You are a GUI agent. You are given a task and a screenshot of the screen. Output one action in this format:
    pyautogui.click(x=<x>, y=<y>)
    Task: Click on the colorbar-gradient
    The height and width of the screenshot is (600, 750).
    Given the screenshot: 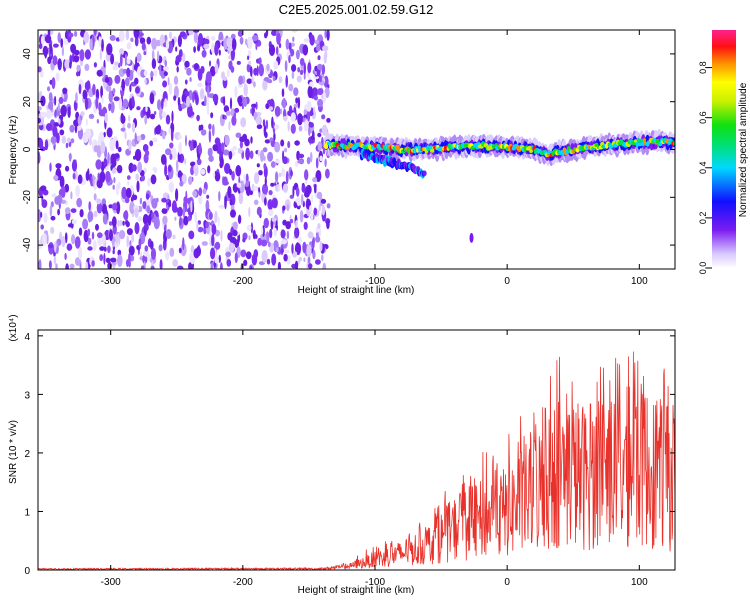 What is the action you would take?
    pyautogui.click(x=724, y=149)
    